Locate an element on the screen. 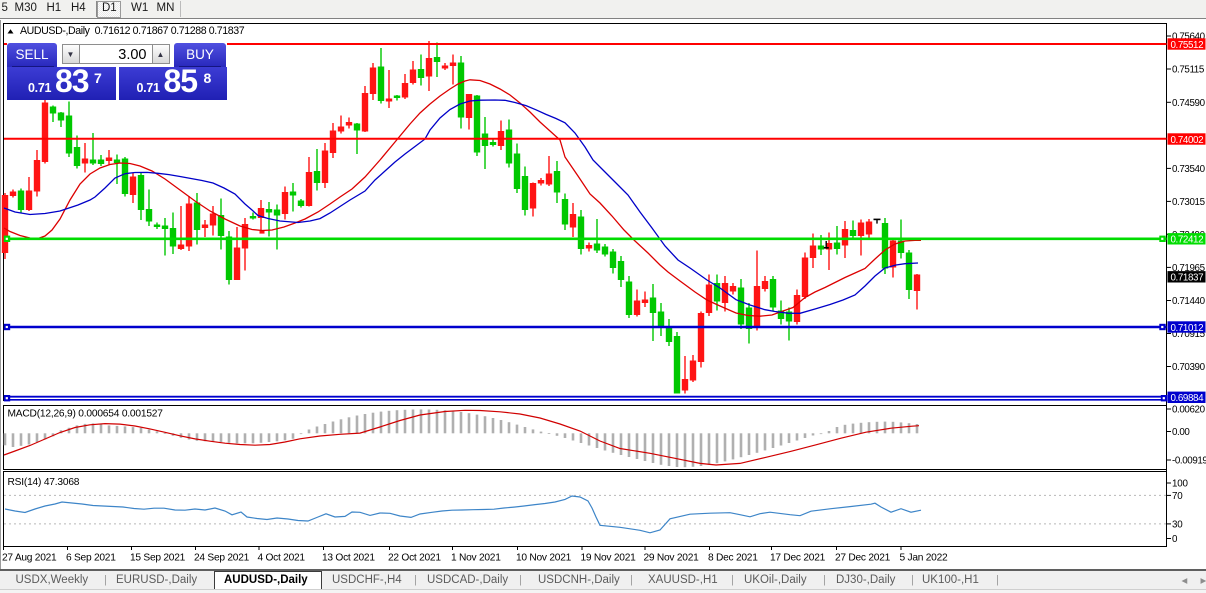 Image resolution: width=1206 pixels, height=593 pixels. svg-text: 22 Oct 2021 is located at coordinates (414, 558).